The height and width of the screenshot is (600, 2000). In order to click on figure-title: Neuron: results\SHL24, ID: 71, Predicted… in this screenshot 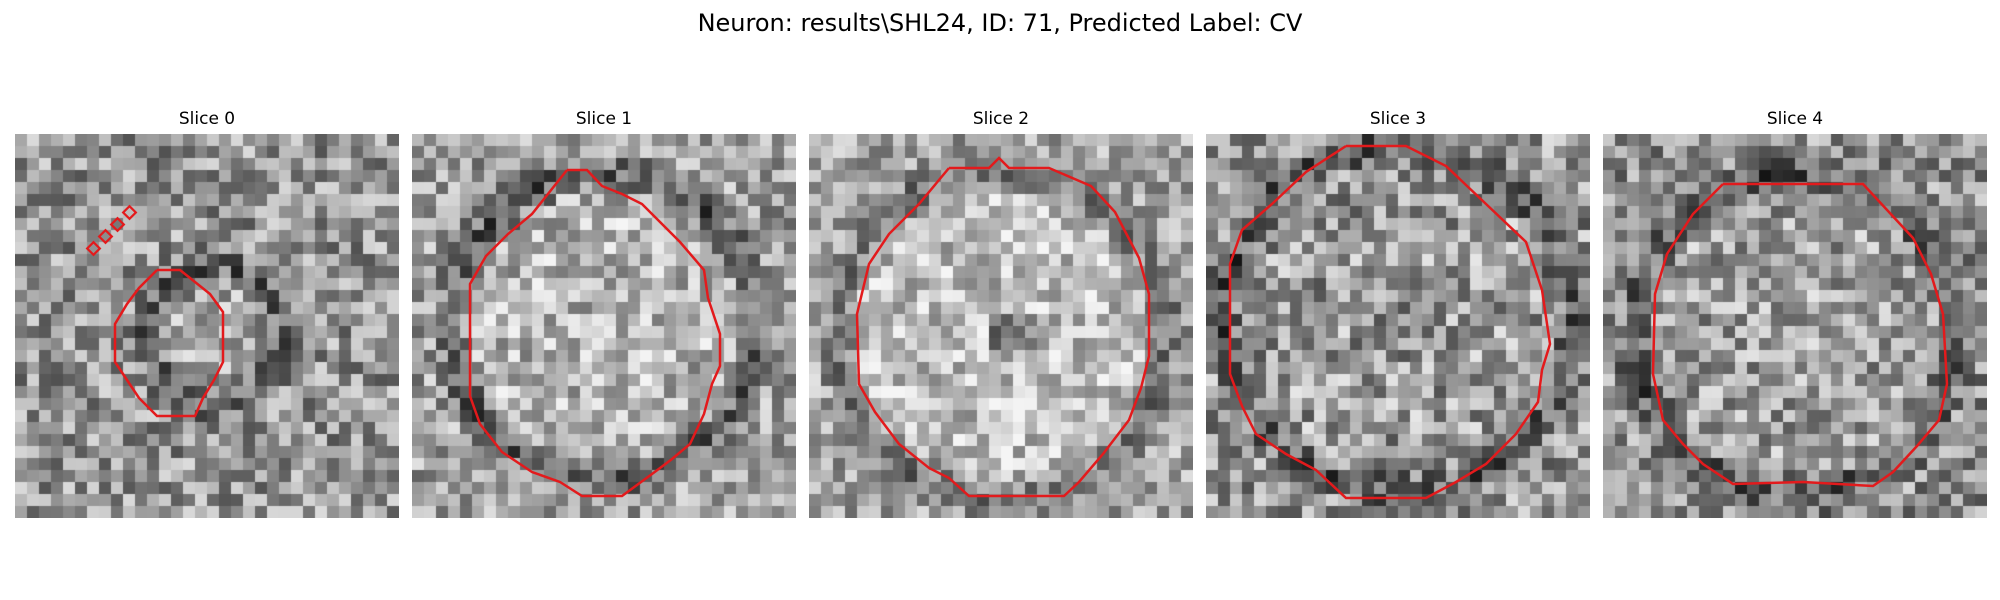, I will do `click(1000, 23)`.